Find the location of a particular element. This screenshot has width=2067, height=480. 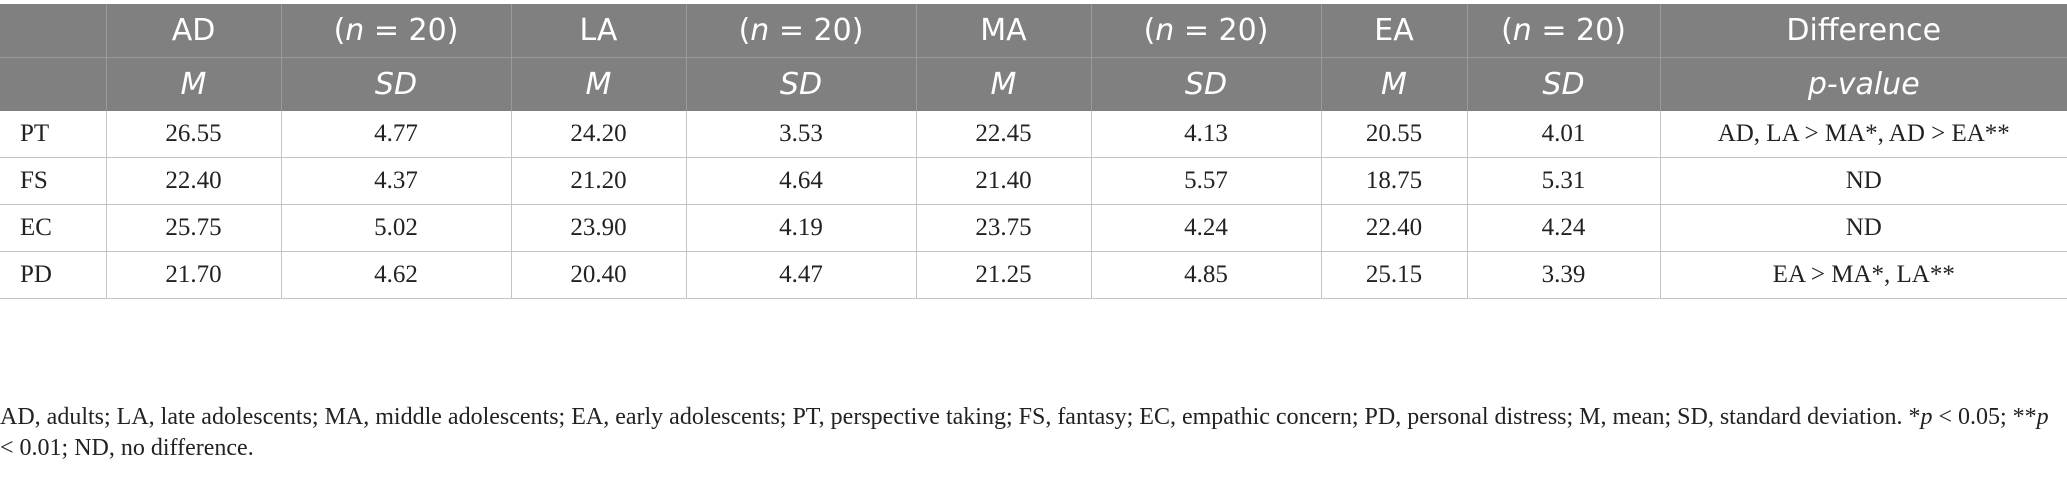

table-cell: 25.15 is located at coordinates (1393, 275).